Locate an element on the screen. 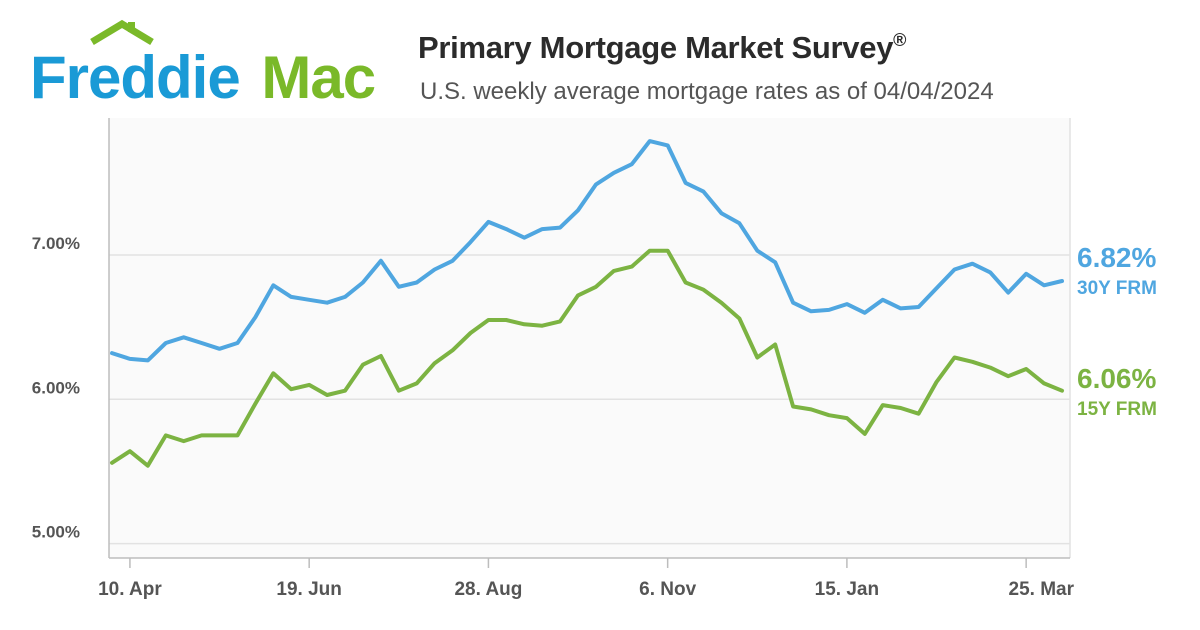 This screenshot has width=1200, height=630. svg-text: Freddie Mac is located at coordinates (202, 76).